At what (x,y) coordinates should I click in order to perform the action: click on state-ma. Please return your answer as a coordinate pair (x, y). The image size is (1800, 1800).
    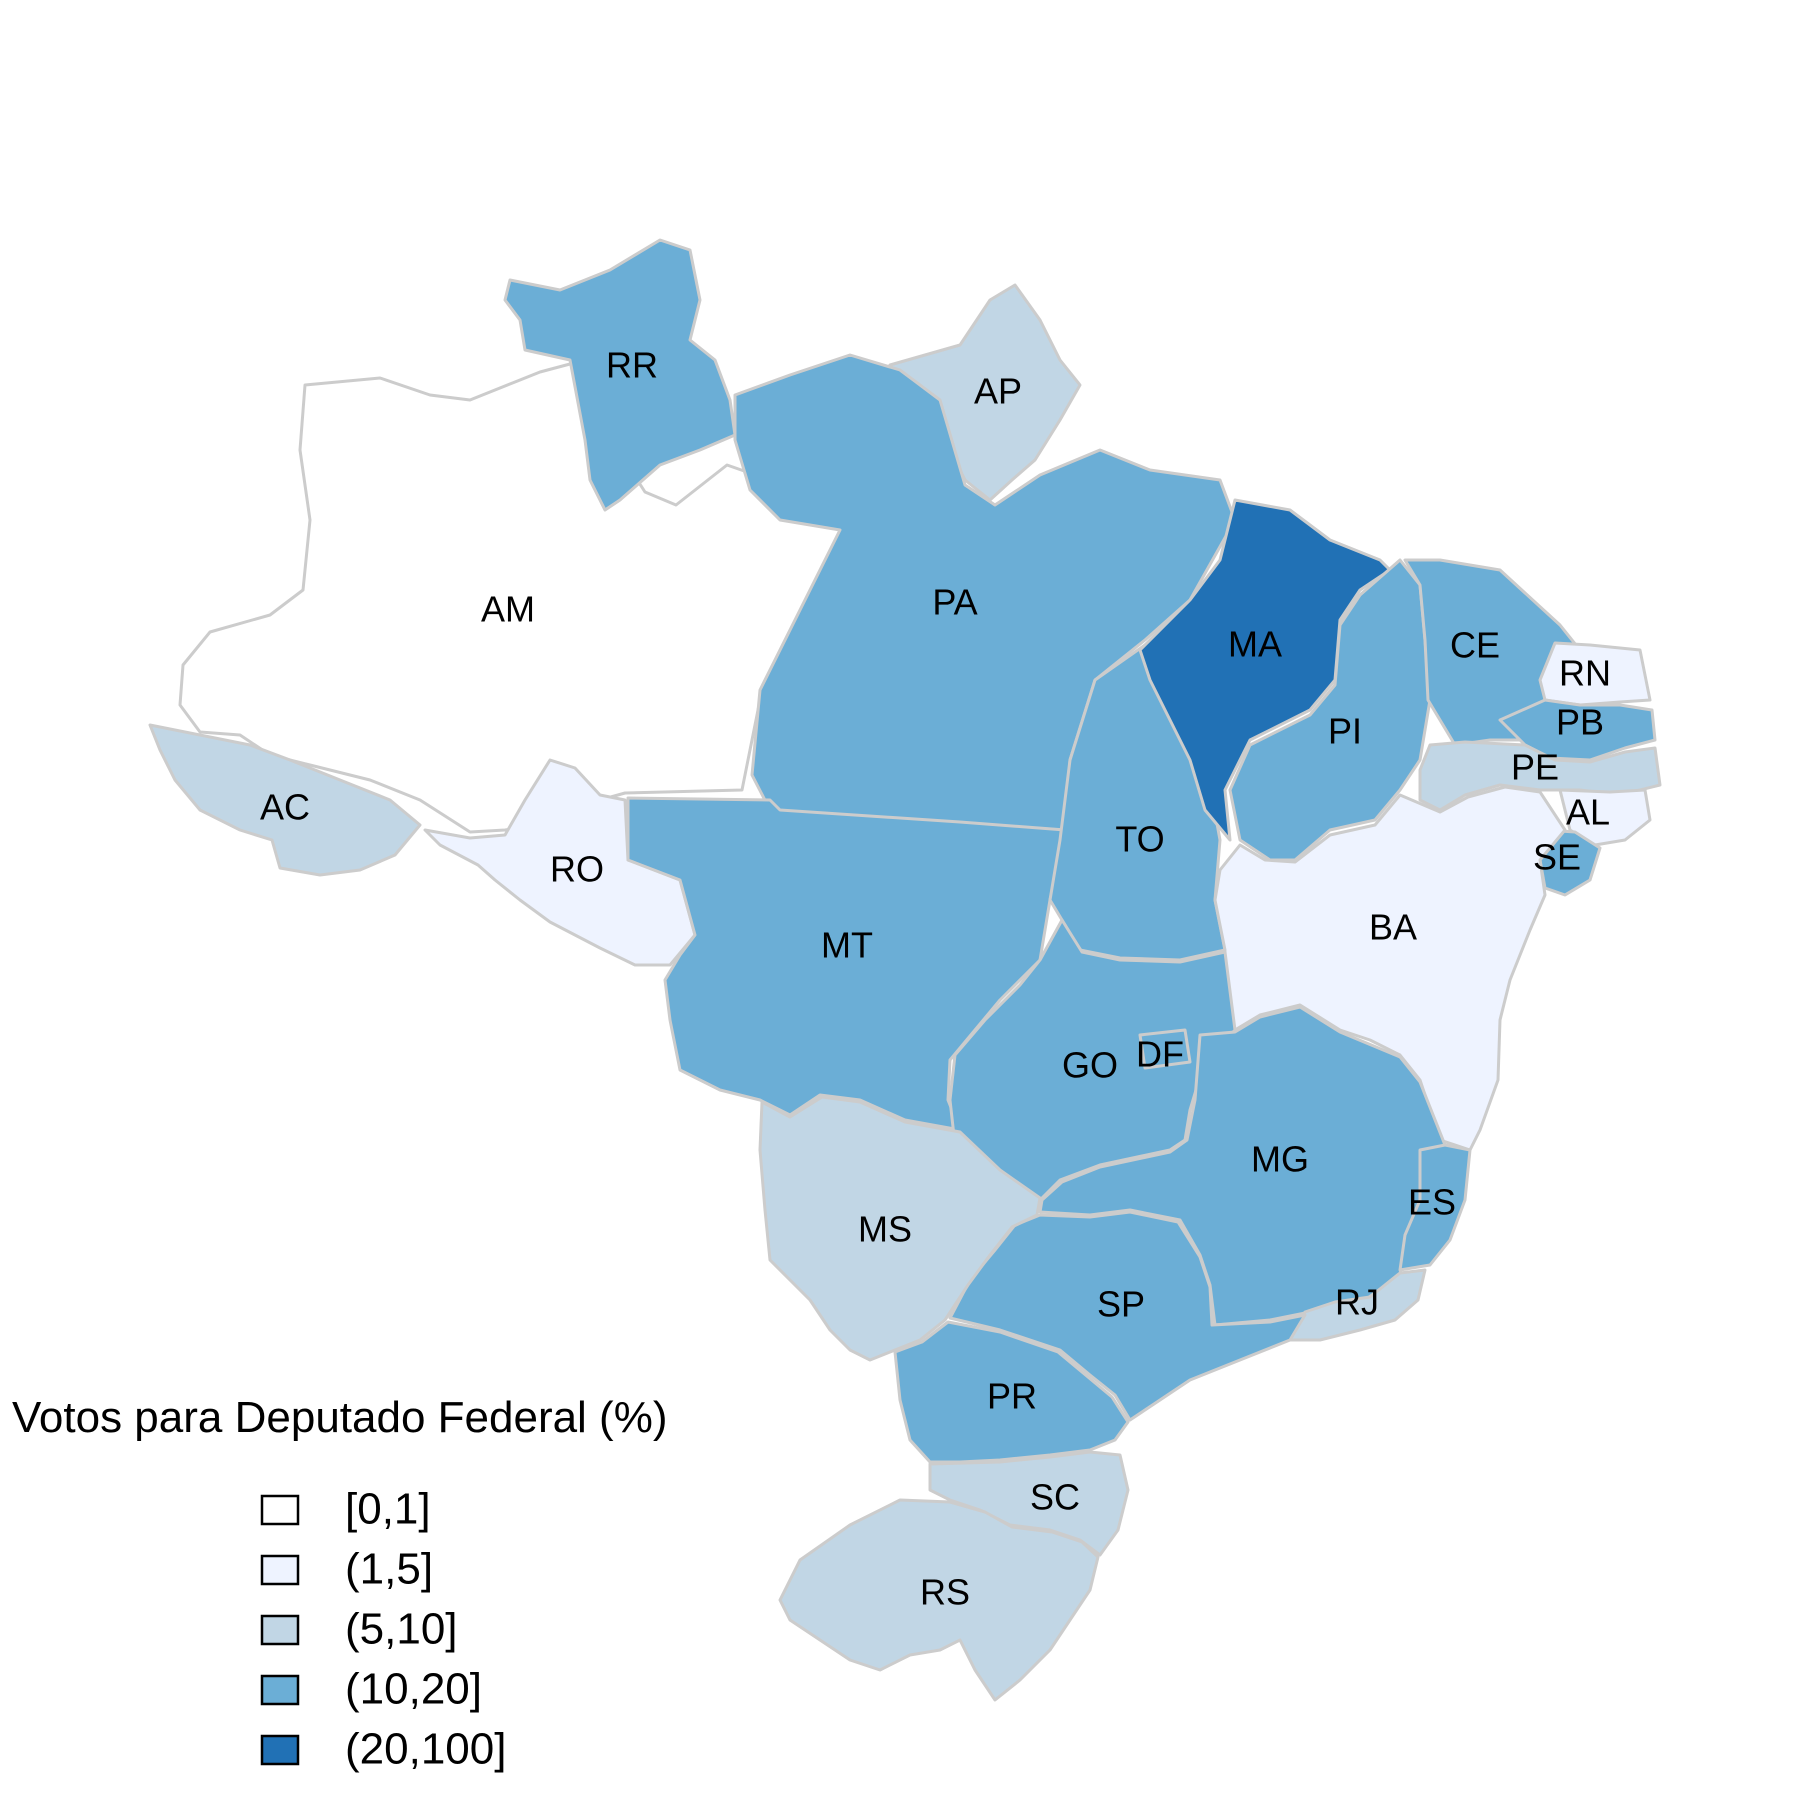
    Looking at the image, I should click on (1265, 670).